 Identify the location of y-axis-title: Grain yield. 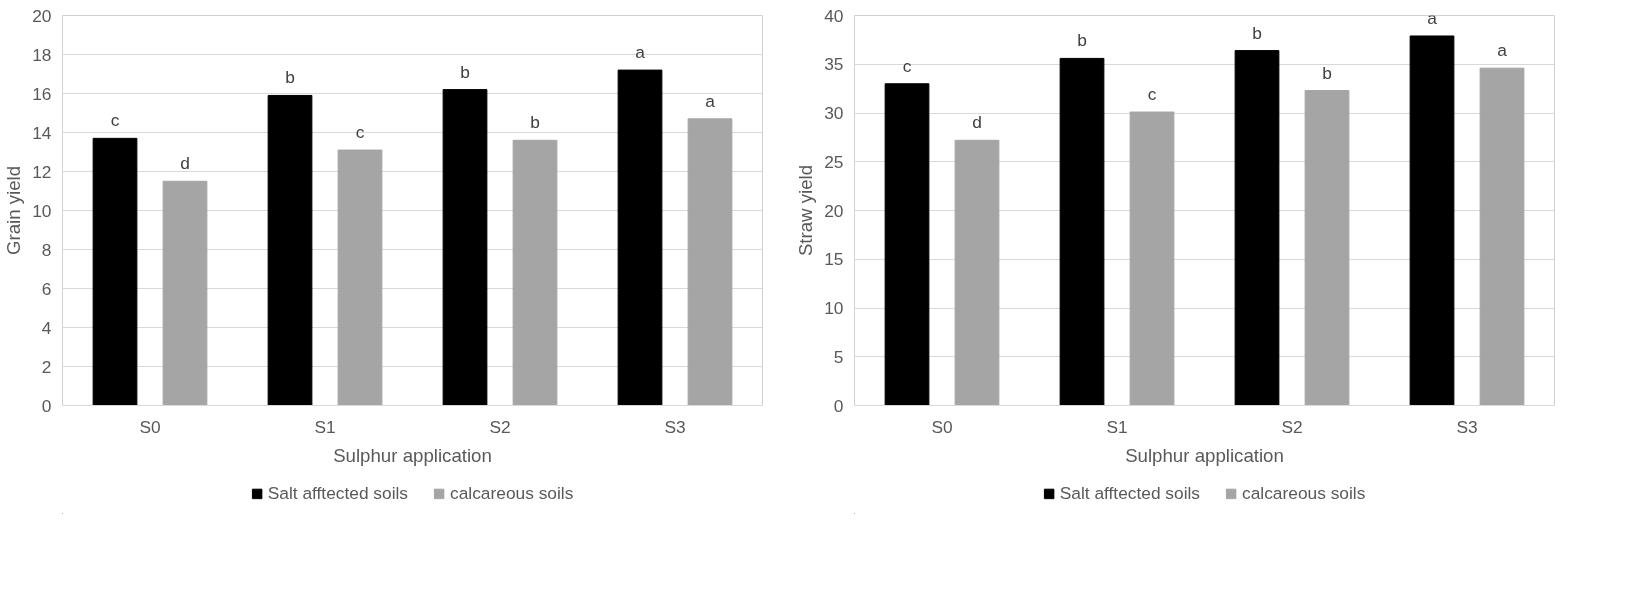
(14, 210).